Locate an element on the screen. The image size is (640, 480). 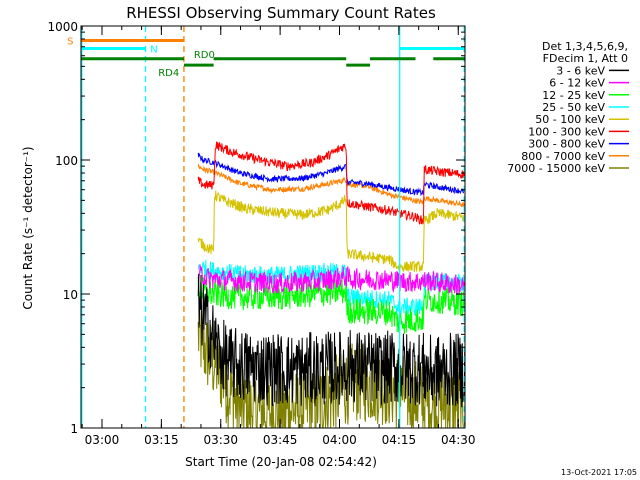
y-tick-label: 1 is located at coordinates (74, 429).